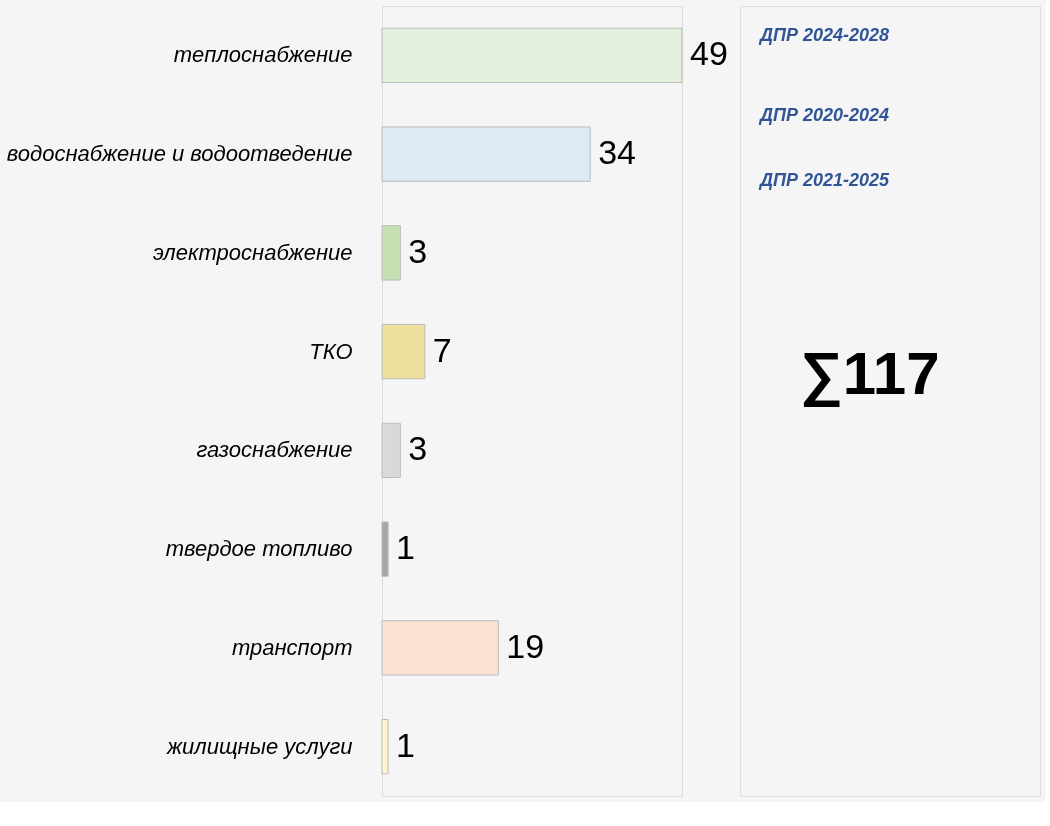  I want to click on data-label: 49, so click(709, 53).